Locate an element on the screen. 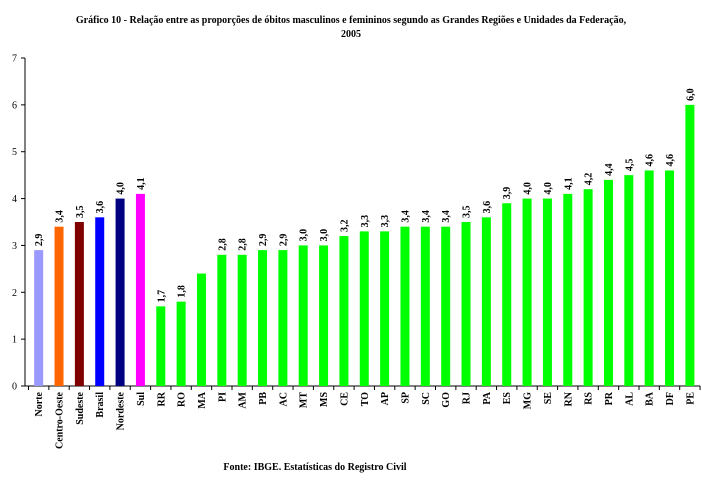 Image resolution: width=702 pixels, height=487 pixels. bar-centro-oeste is located at coordinates (59, 306).